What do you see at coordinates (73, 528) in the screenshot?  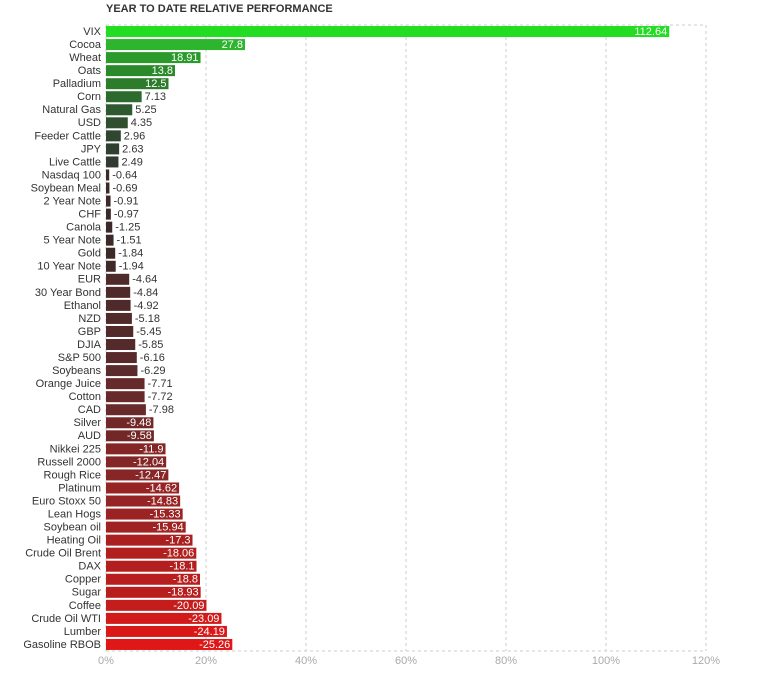 I see `y-tick-label: Soybean oil` at bounding box center [73, 528].